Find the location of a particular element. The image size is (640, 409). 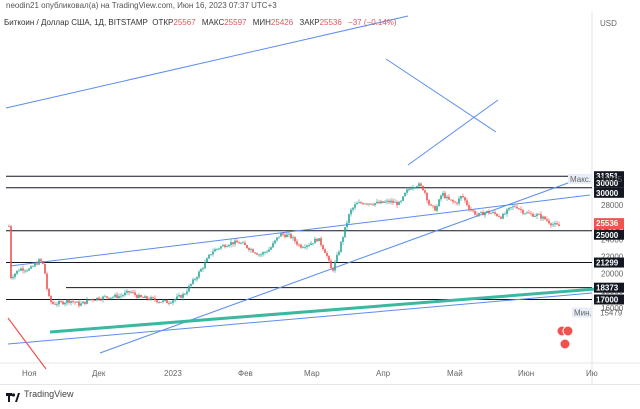

trend-line is located at coordinates (453, 132).